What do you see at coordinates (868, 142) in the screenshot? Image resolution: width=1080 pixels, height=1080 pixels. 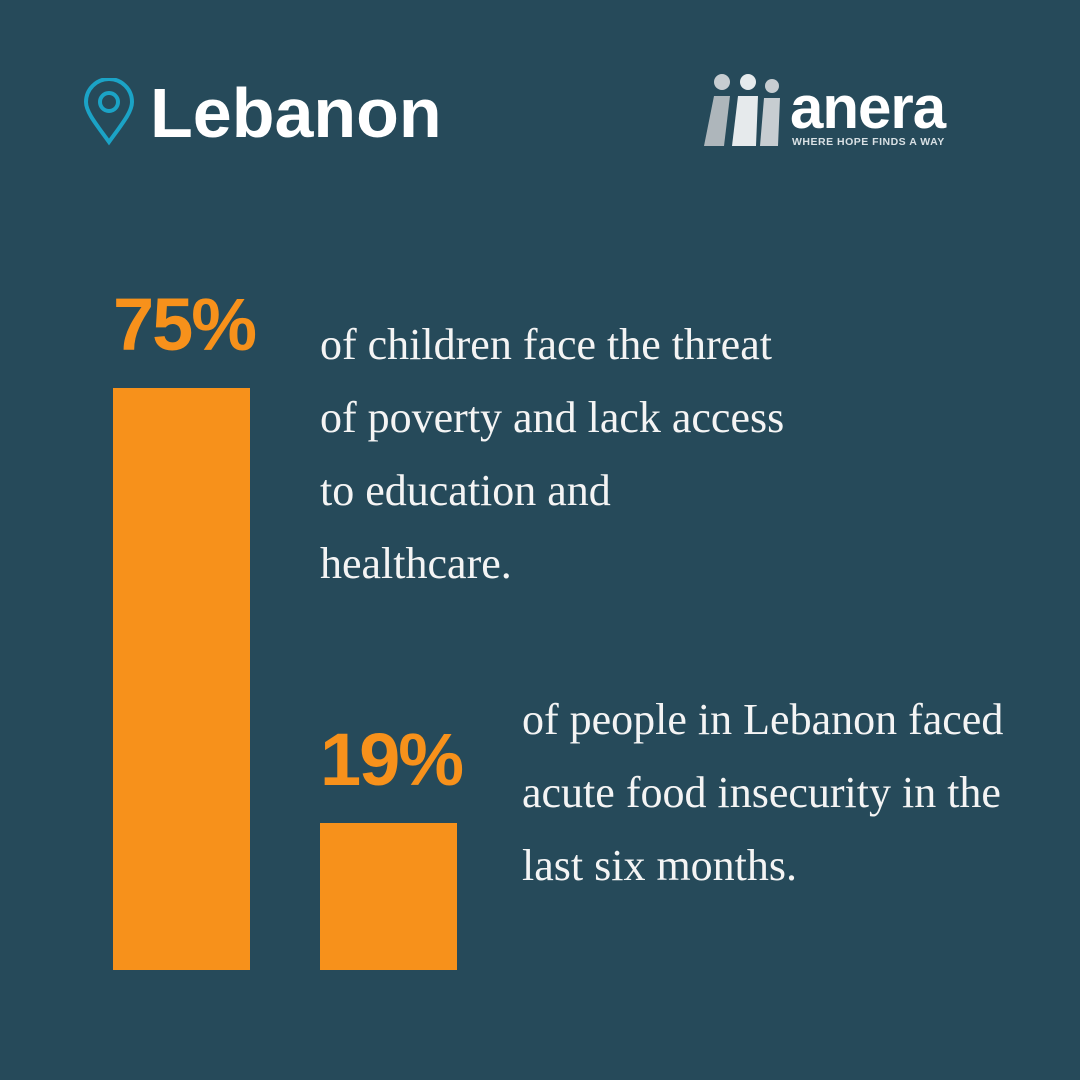 I see `logo-tagline: WHERE HOPE FINDS A WAY` at bounding box center [868, 142].